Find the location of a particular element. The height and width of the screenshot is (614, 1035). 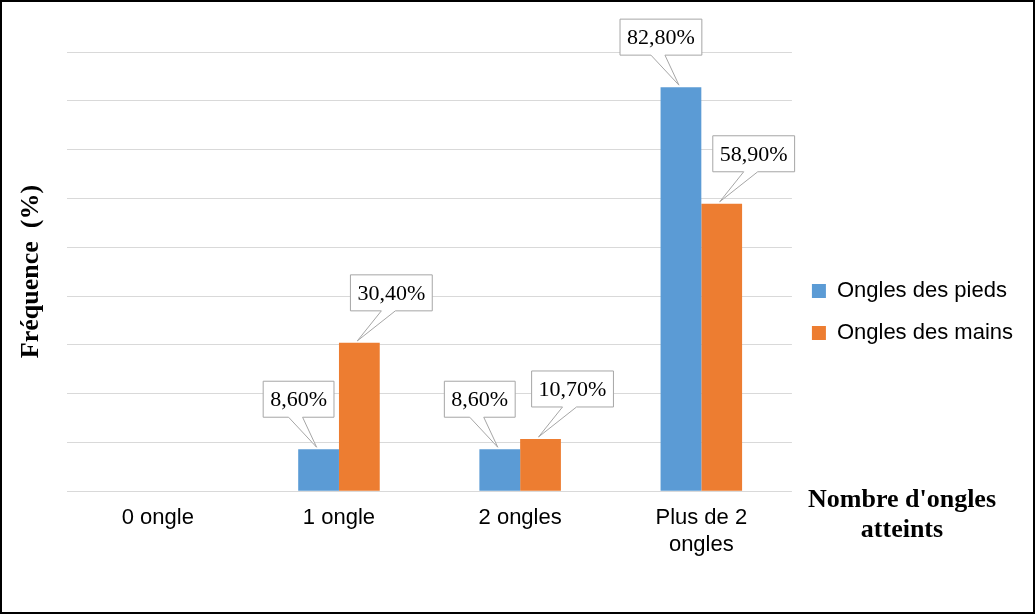

data-label: 30,40% is located at coordinates (391, 292).